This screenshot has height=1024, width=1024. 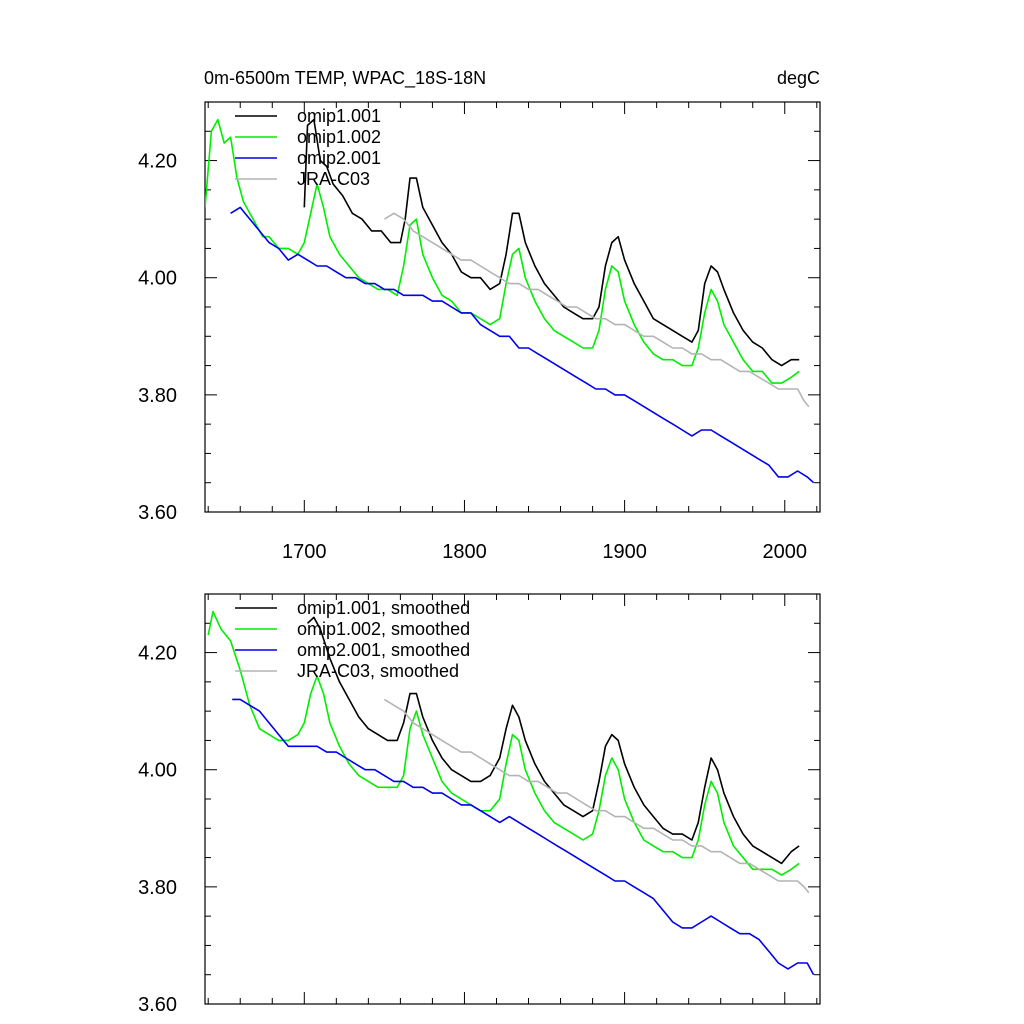 What do you see at coordinates (157, 396) in the screenshot?
I see `top-y-tick-label: 3.80` at bounding box center [157, 396].